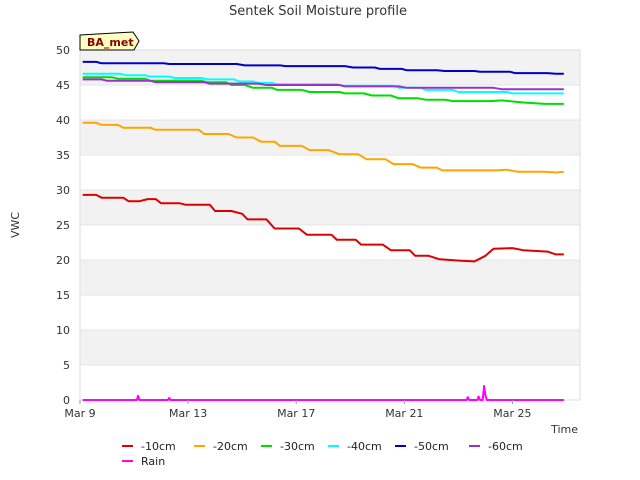 The image size is (640, 480). I want to click on y-tick-label: 40, so click(63, 120).